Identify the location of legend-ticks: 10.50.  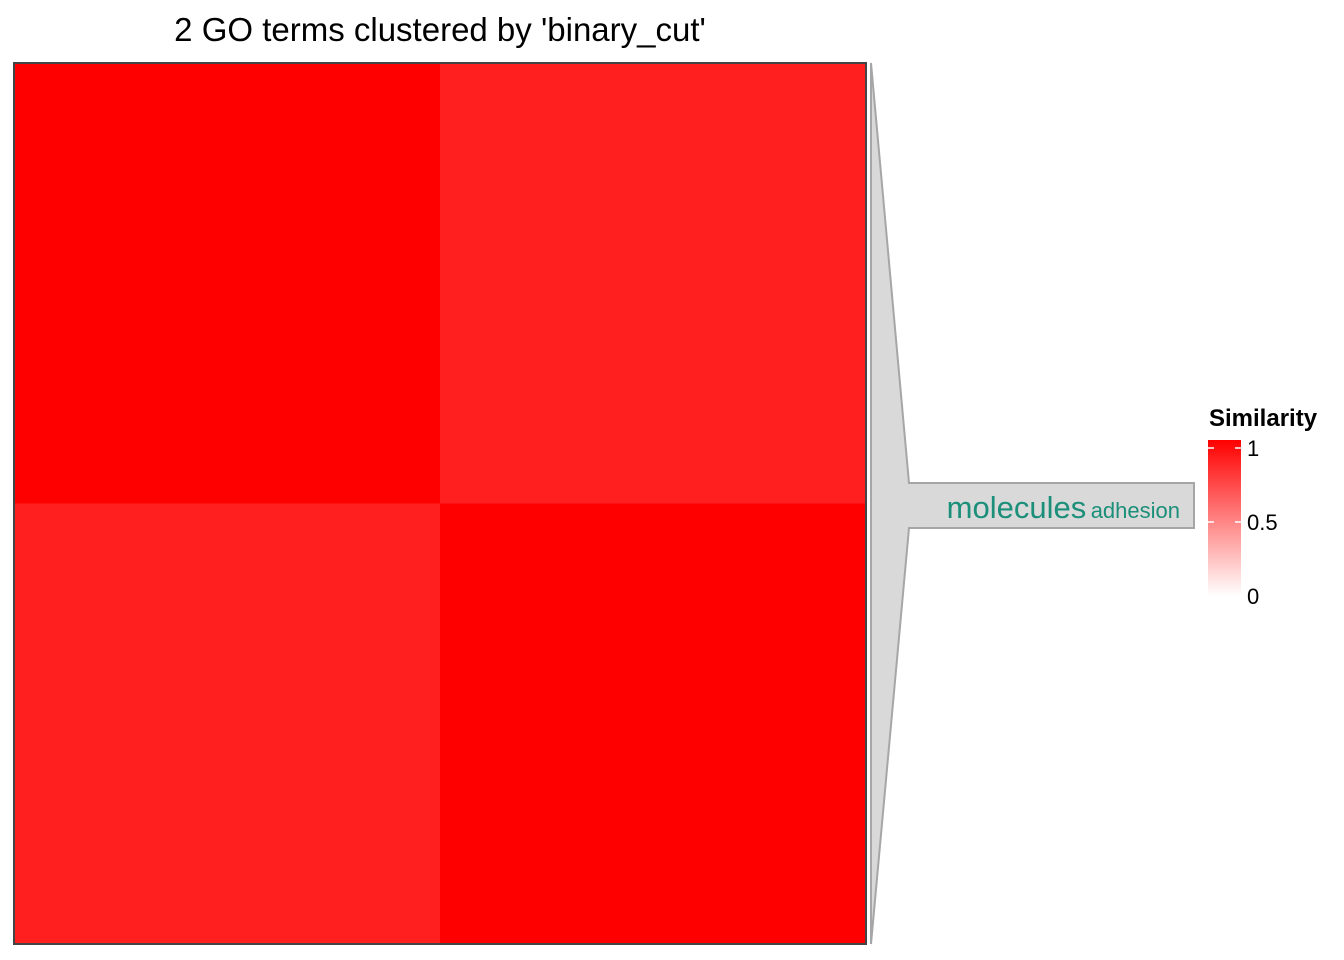
(1243, 522).